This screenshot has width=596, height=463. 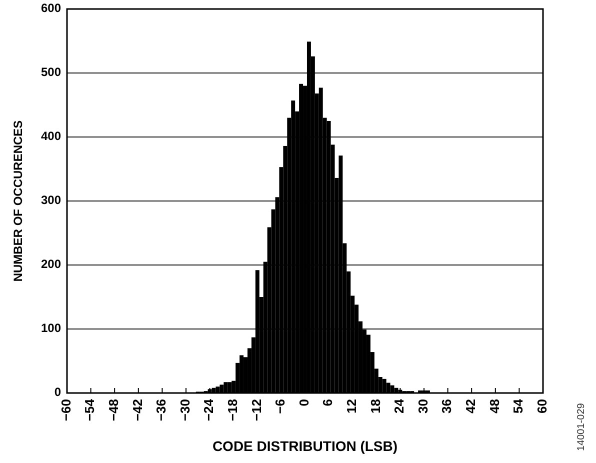 What do you see at coordinates (184, 410) in the screenshot?
I see `x-tick-label: −30` at bounding box center [184, 410].